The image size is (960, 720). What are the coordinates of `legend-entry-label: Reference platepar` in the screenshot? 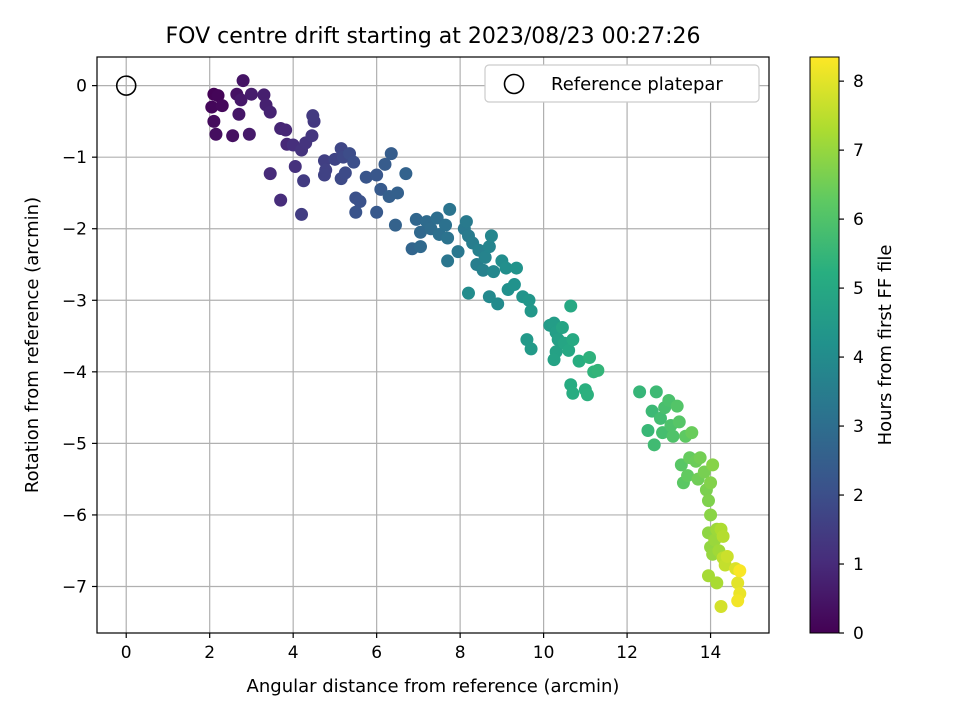 It's located at (637, 84).